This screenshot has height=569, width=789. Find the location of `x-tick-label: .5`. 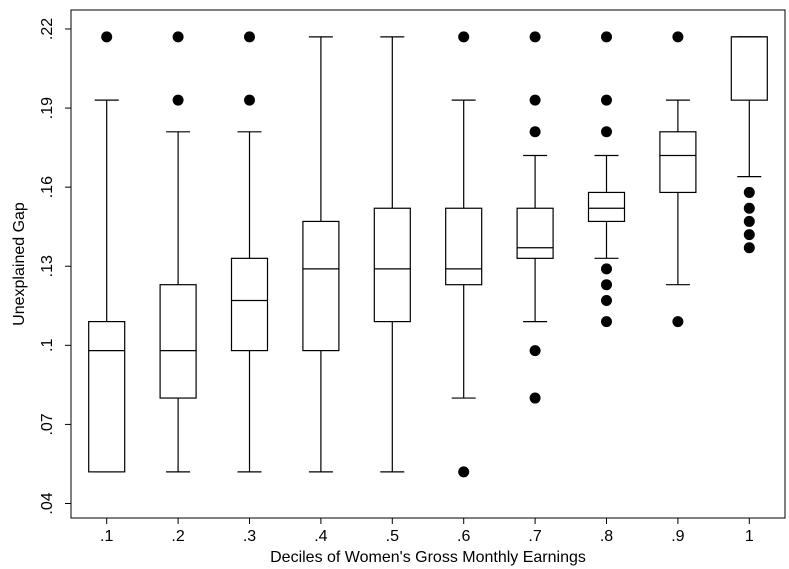

x-tick-label: .5 is located at coordinates (392, 536).